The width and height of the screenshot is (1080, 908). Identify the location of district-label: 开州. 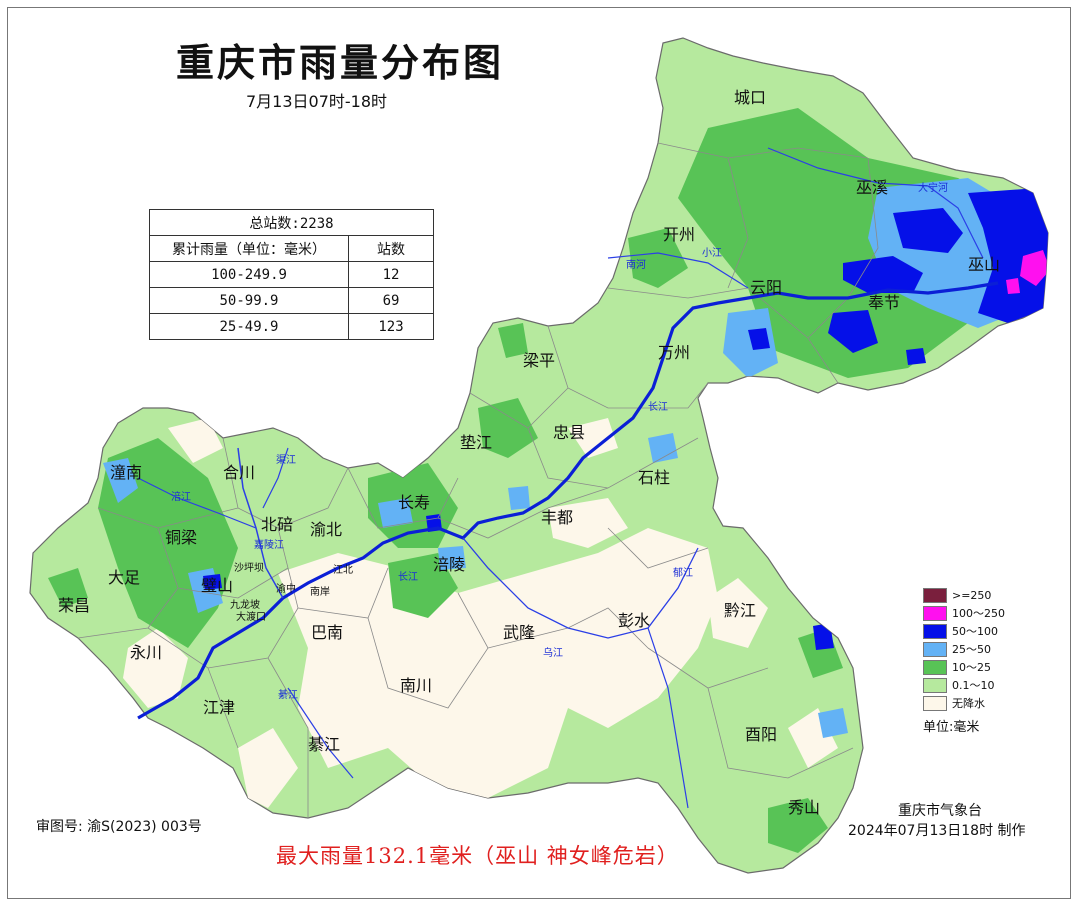
(679, 234).